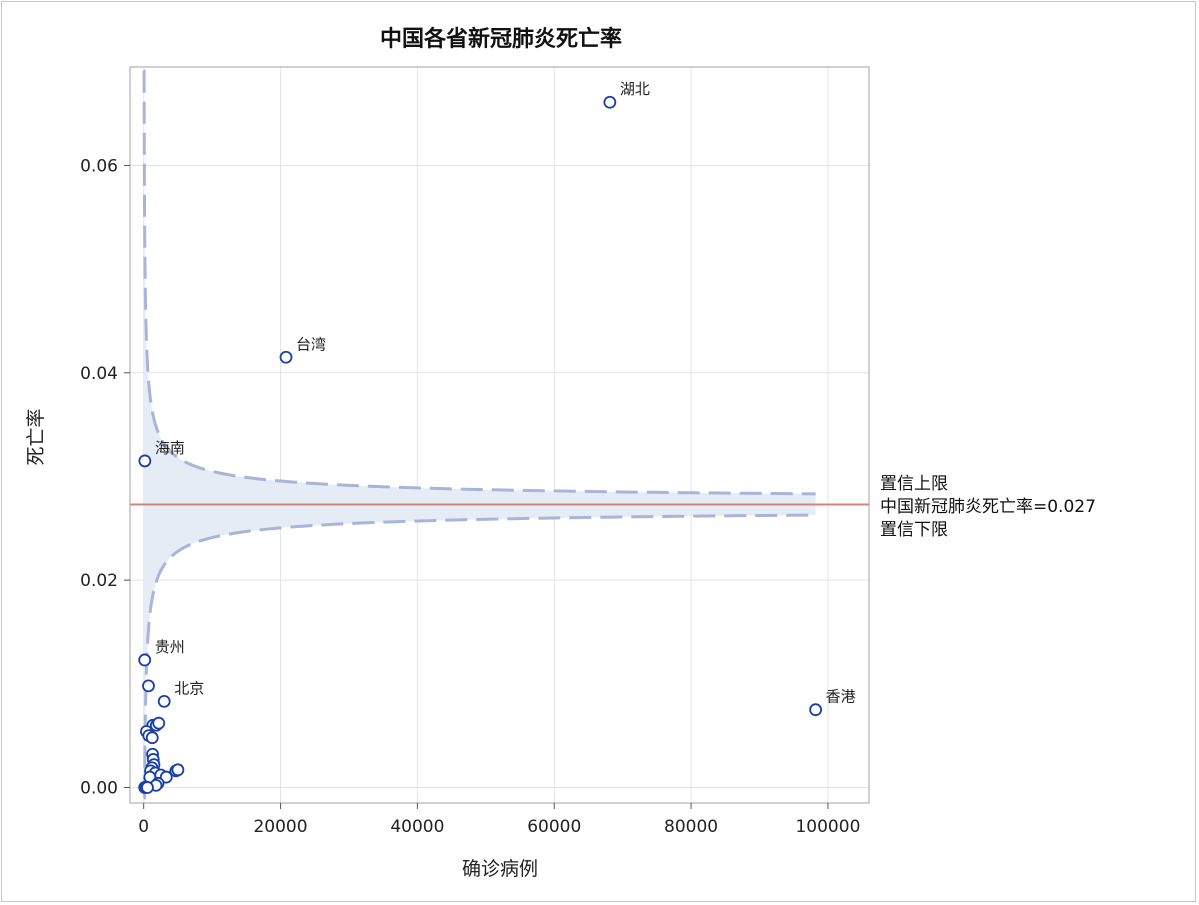 The height and width of the screenshot is (905, 1199). Describe the element at coordinates (280, 827) in the screenshot. I see `x-tick-label: 20000` at that location.